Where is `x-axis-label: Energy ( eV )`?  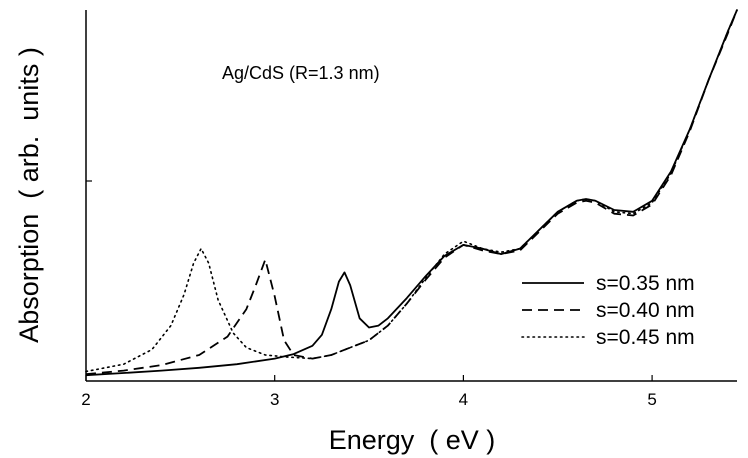 x-axis-label: Energy ( eV ) is located at coordinates (412, 440).